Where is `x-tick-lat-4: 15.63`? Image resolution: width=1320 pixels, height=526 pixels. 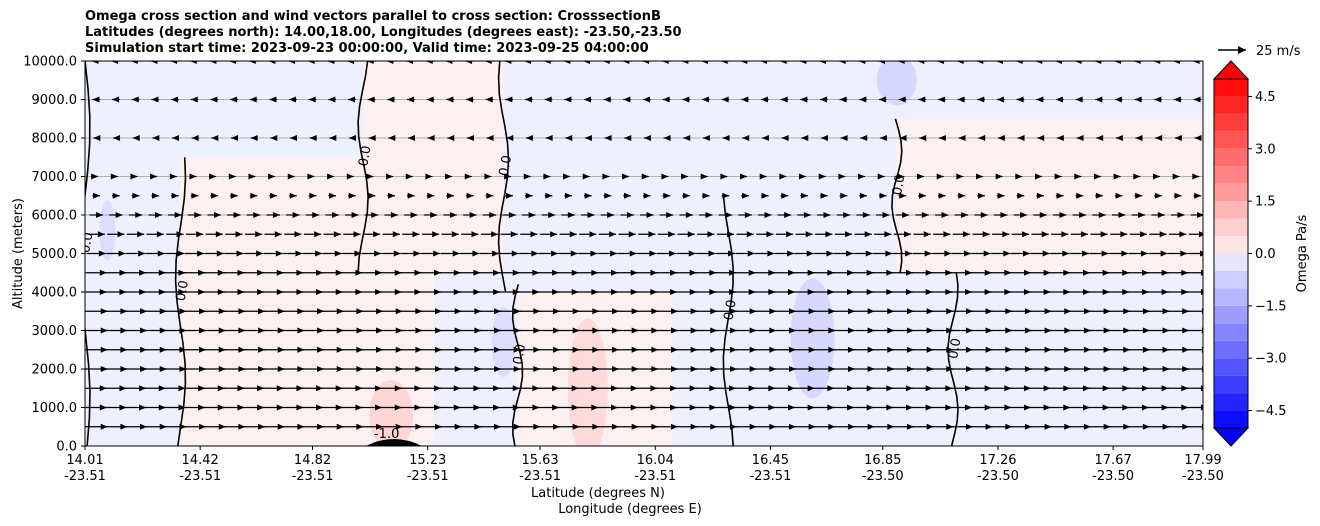 x-tick-lat-4: 15.63 is located at coordinates (539, 460).